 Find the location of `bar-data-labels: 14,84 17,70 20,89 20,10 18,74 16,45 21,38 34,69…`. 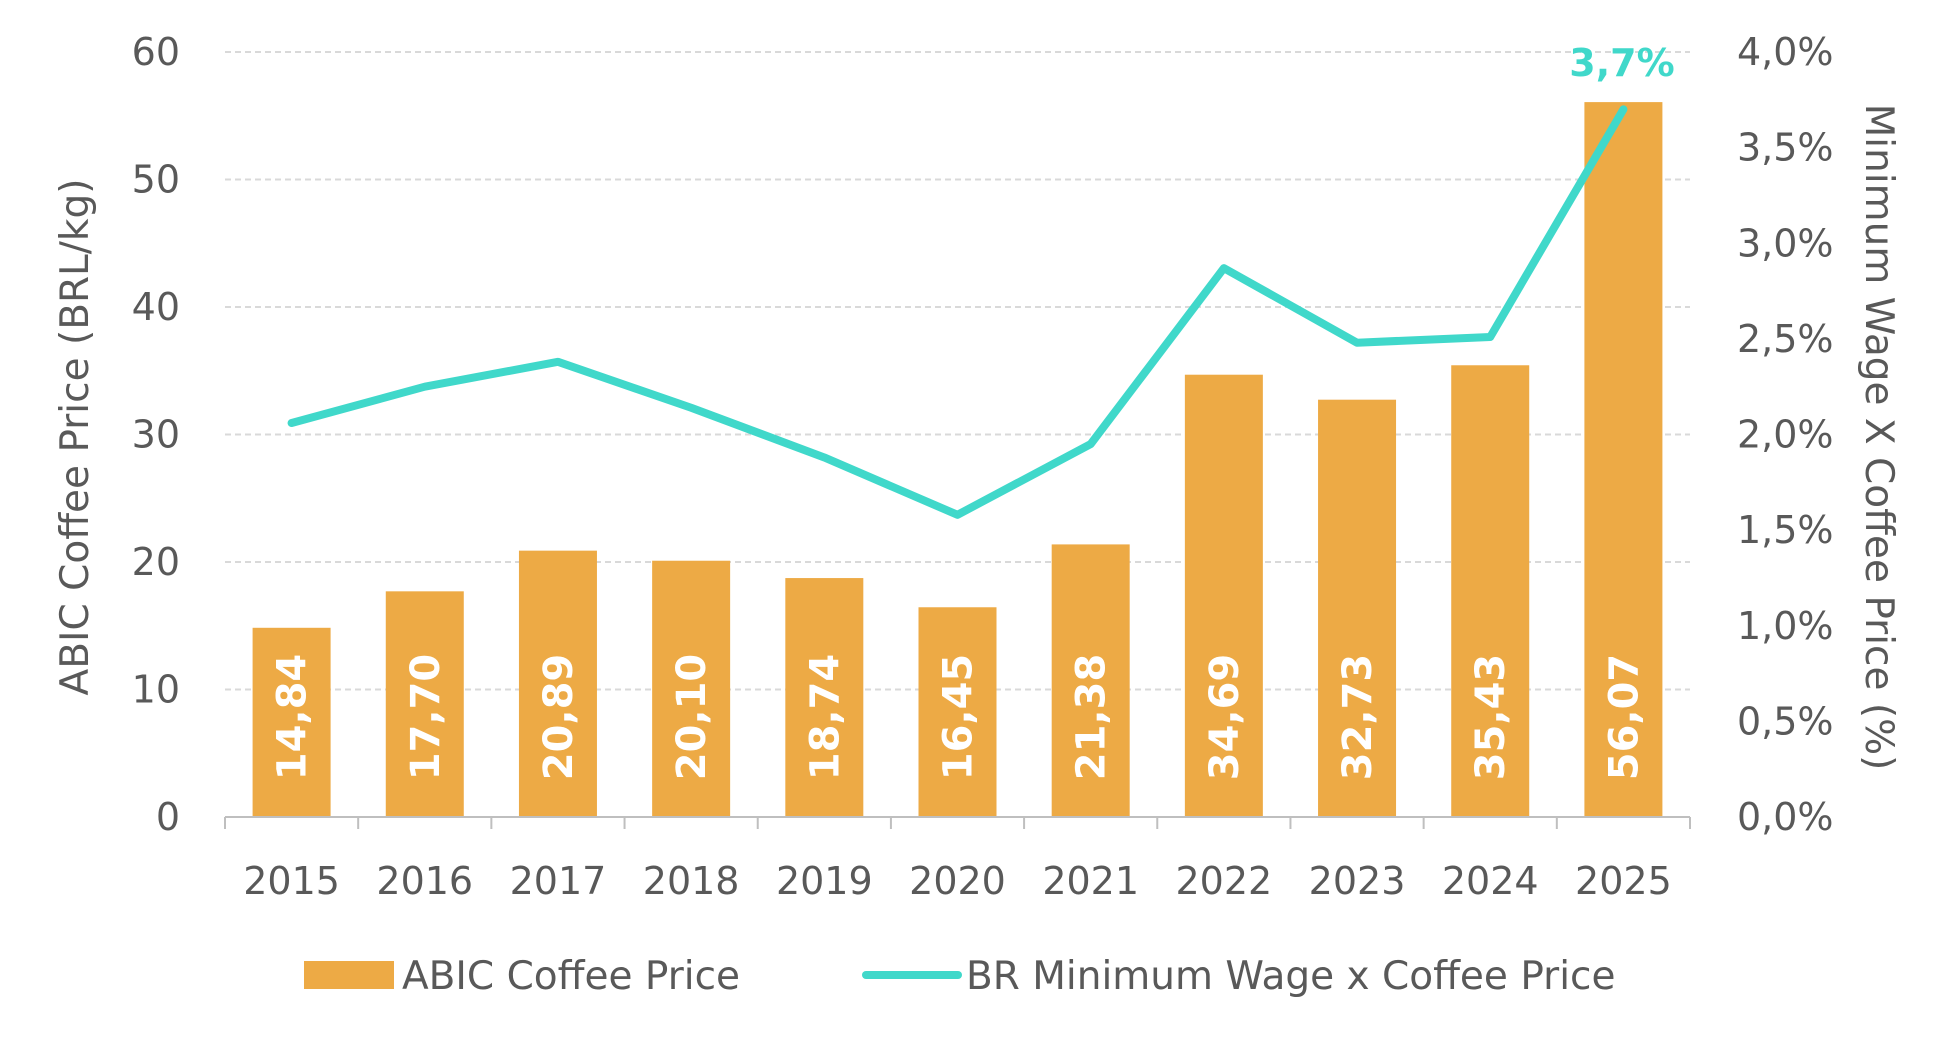

bar-data-labels: 14,84 17,70 20,89 20,10 18,74 16,45 21,38 34,69… is located at coordinates (959, 717).